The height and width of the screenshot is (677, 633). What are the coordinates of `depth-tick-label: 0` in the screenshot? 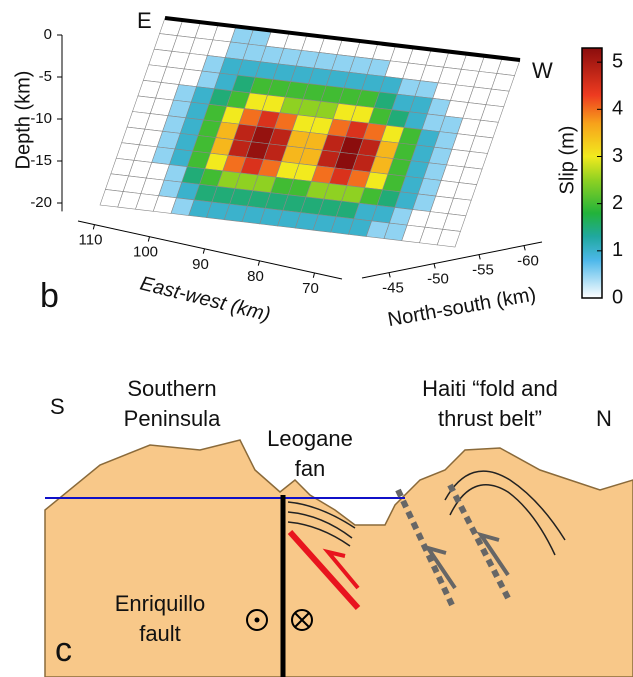 It's located at (48, 34).